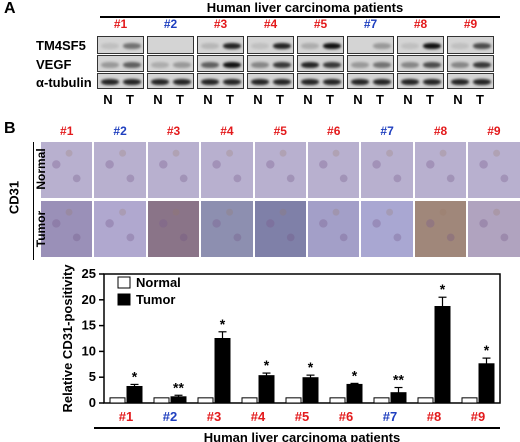 The height and width of the screenshot is (442, 520). What do you see at coordinates (302, 436) in the screenshot?
I see `x-axis-label: Human liver carcinoma patients` at bounding box center [302, 436].